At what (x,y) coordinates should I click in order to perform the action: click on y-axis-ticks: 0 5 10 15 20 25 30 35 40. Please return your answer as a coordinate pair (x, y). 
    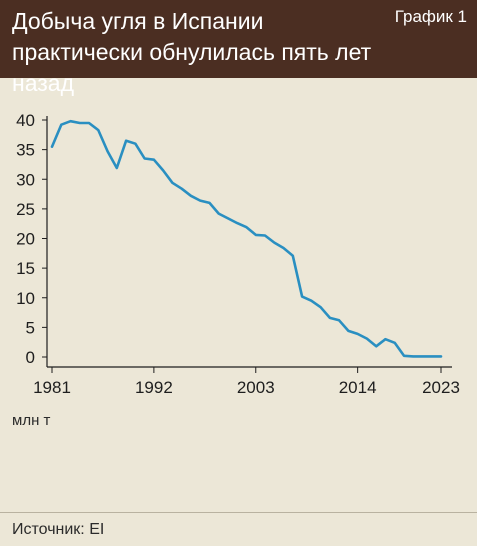
    Looking at the image, I should click on (31, 239).